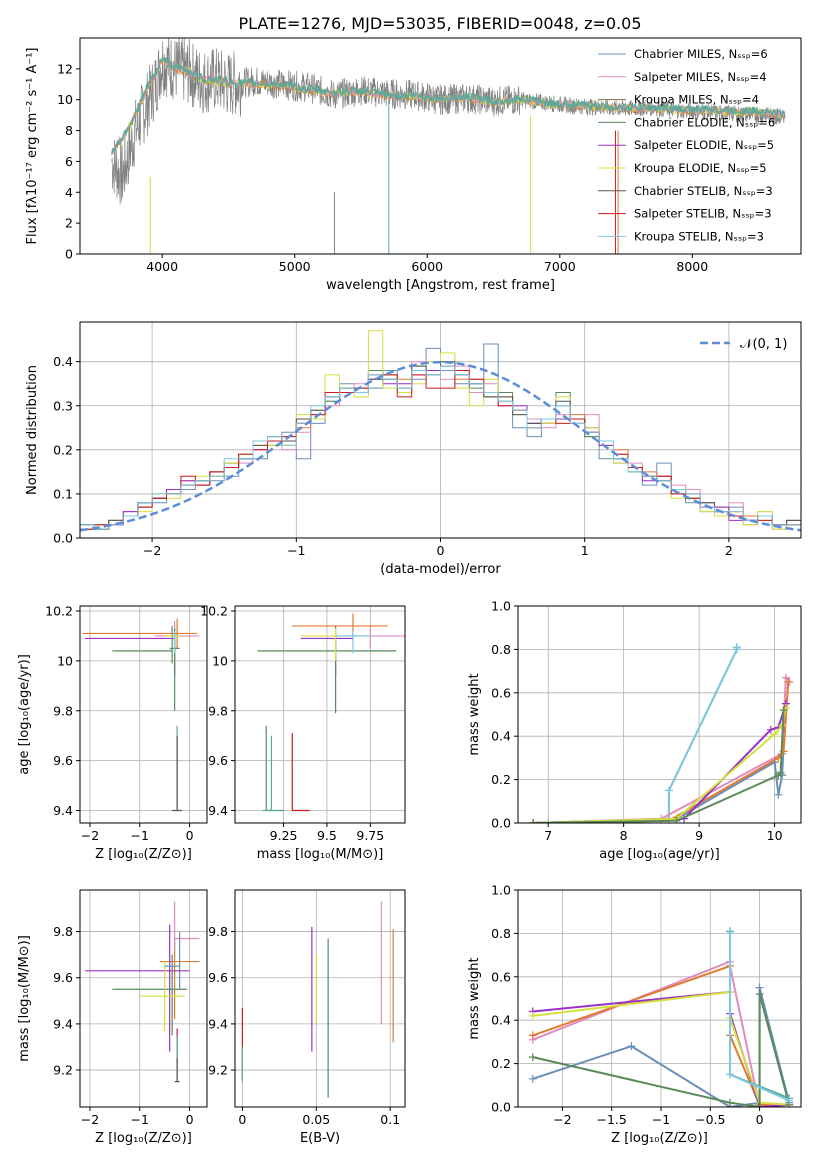 The image size is (819, 1170). Describe the element at coordinates (24, 998) in the screenshot. I see `y-axis-label: mass [log₁₀(M/M⊙)]` at that location.